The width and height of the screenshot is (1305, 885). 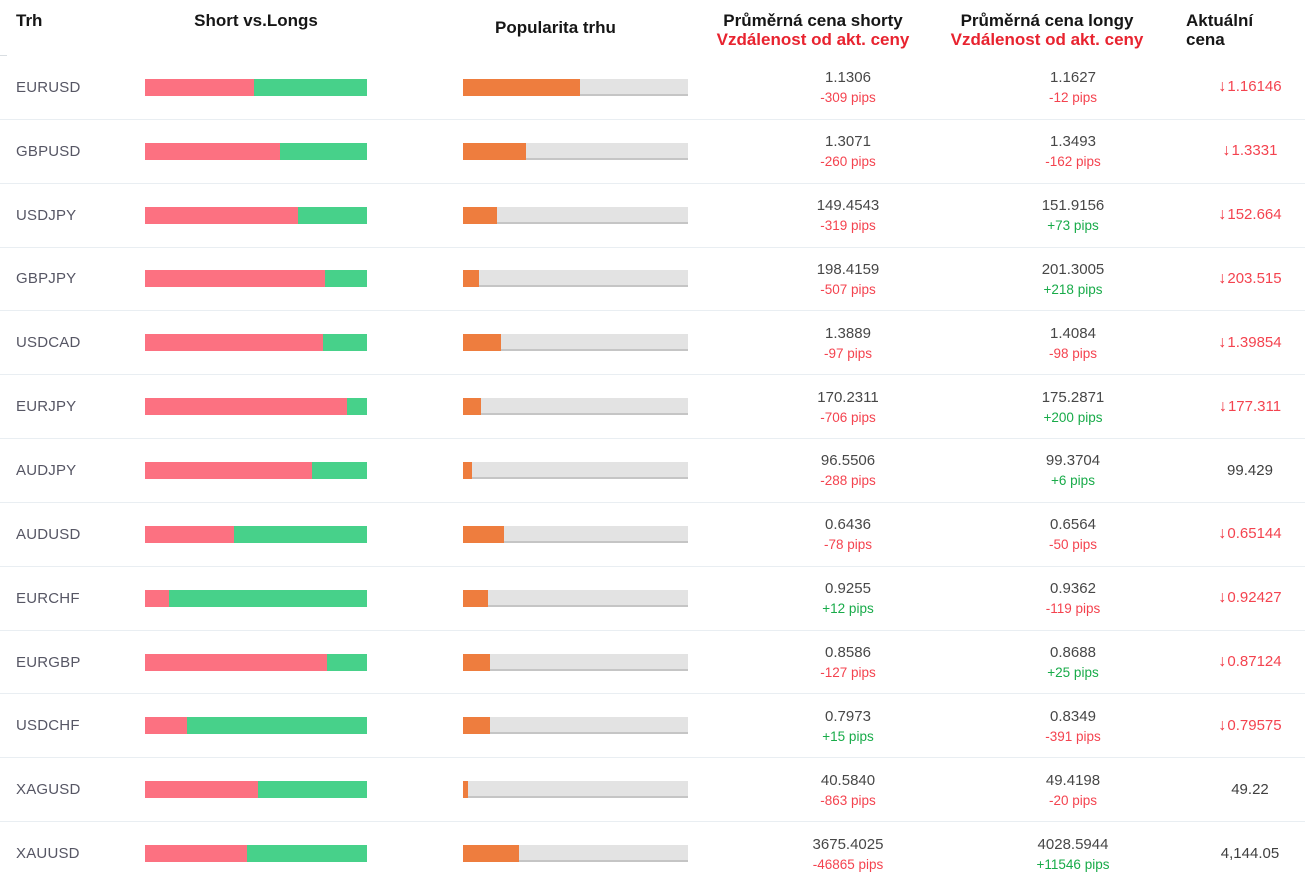 What do you see at coordinates (46, 215) in the screenshot?
I see `market-symbol: USDJPY` at bounding box center [46, 215].